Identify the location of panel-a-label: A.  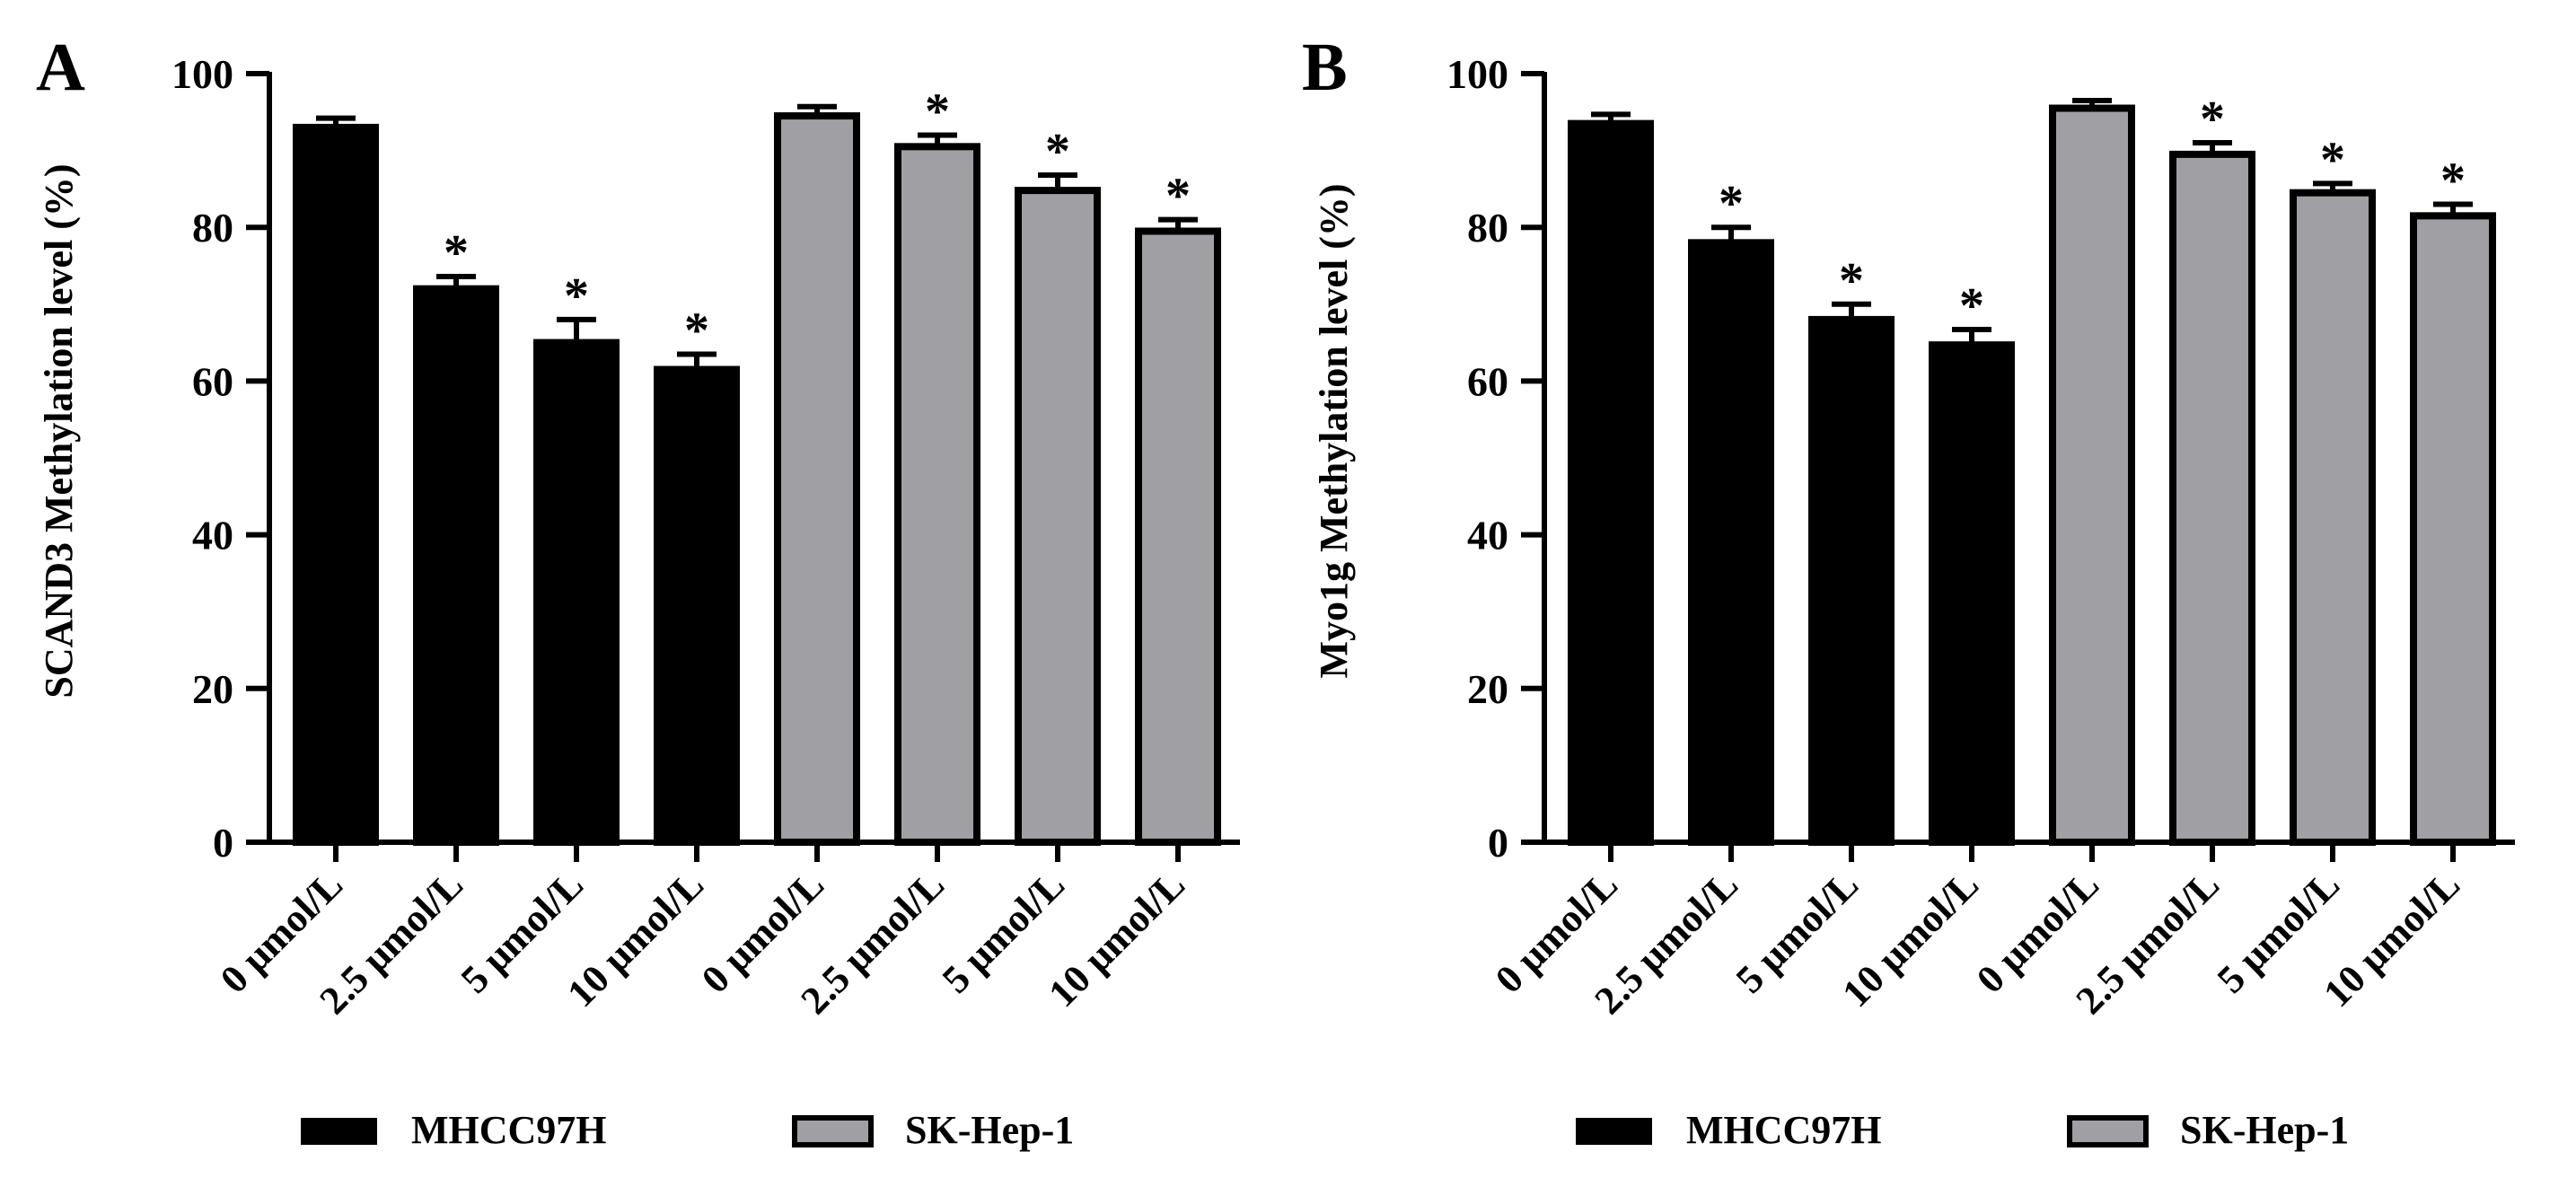
(61, 67).